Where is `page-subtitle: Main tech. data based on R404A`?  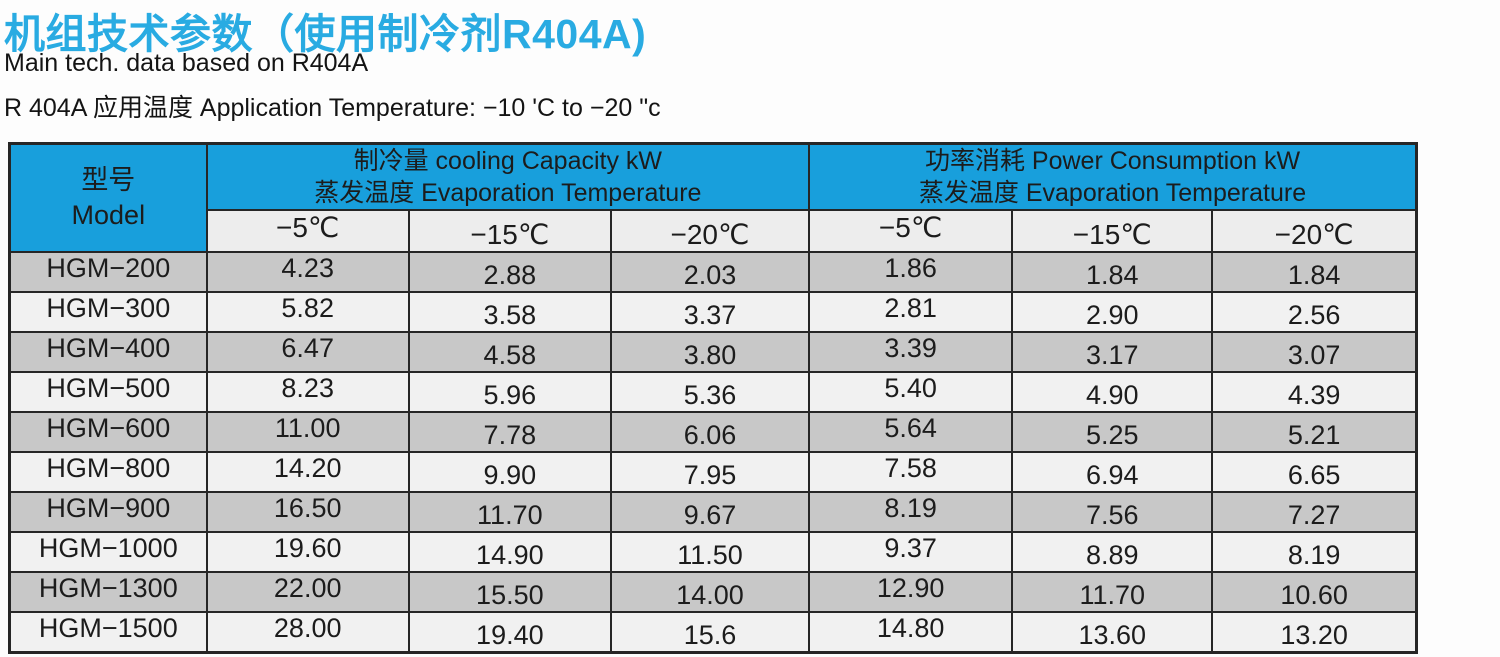
page-subtitle: Main tech. data based on R404A is located at coordinates (186, 63).